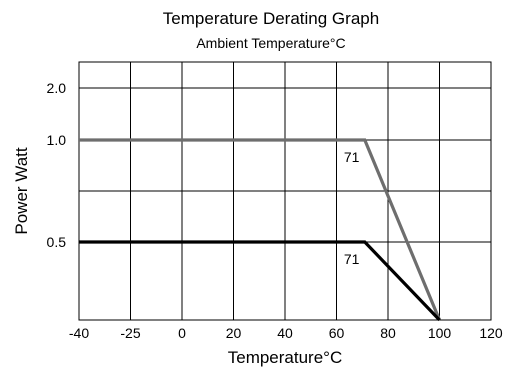 This screenshot has height=370, width=509. What do you see at coordinates (57, 140) in the screenshot?
I see `y-tick-label: 1.0` at bounding box center [57, 140].